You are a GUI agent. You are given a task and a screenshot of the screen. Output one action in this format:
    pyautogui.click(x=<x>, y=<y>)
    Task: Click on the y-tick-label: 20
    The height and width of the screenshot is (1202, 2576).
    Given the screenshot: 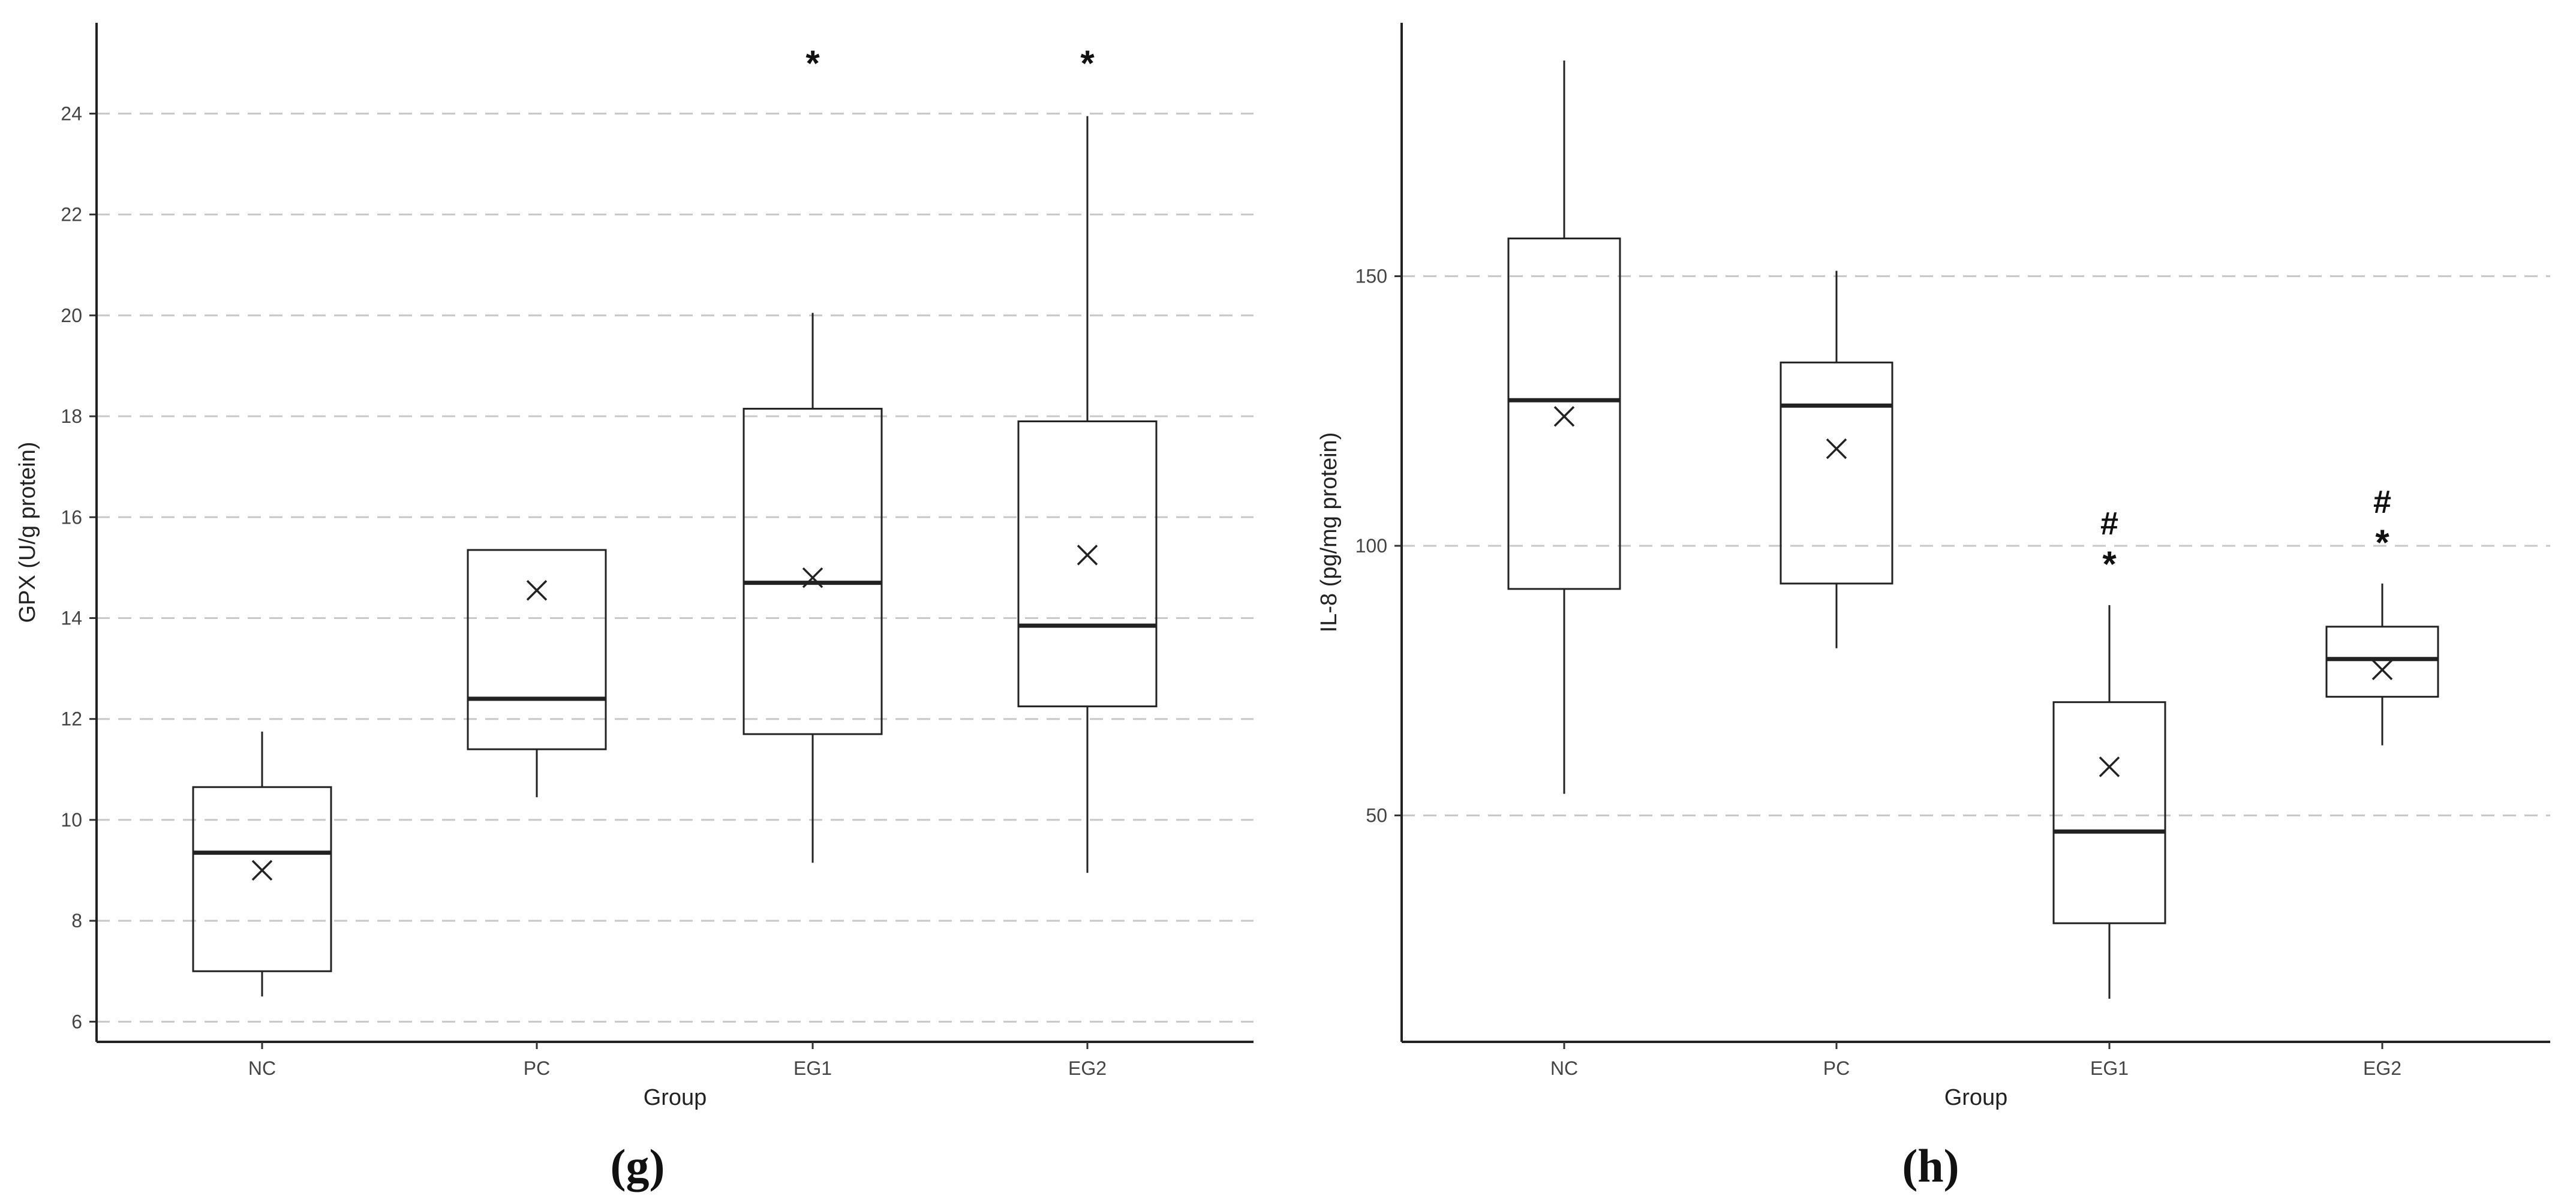 What is the action you would take?
    pyautogui.click(x=72, y=315)
    